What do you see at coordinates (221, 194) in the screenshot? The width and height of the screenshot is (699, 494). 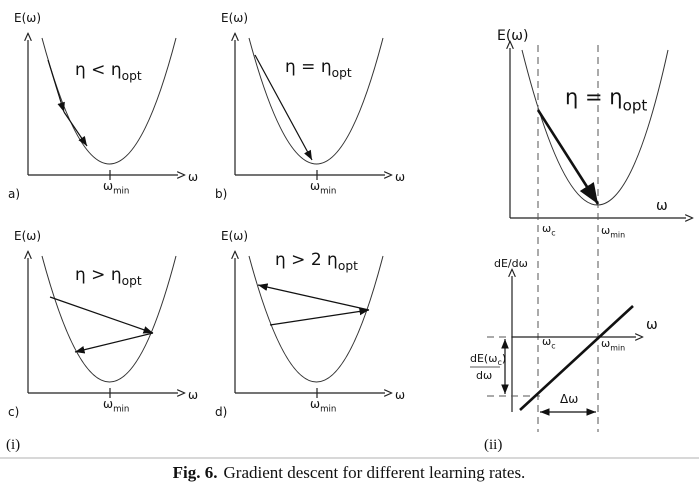 I see `panel-label: b)` at bounding box center [221, 194].